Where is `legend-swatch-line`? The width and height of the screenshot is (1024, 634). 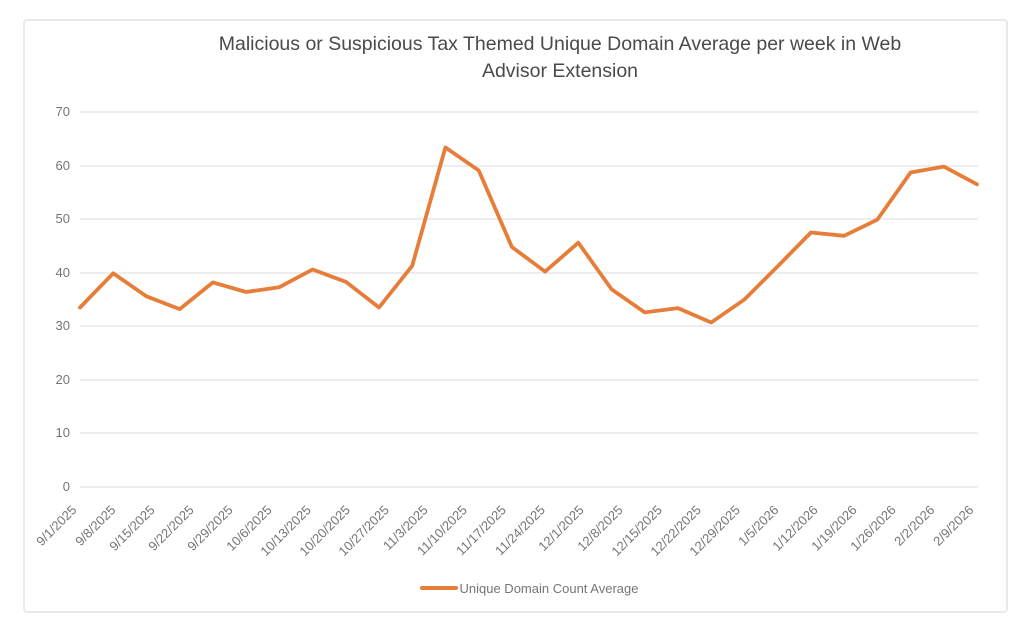 legend-swatch-line is located at coordinates (438, 588).